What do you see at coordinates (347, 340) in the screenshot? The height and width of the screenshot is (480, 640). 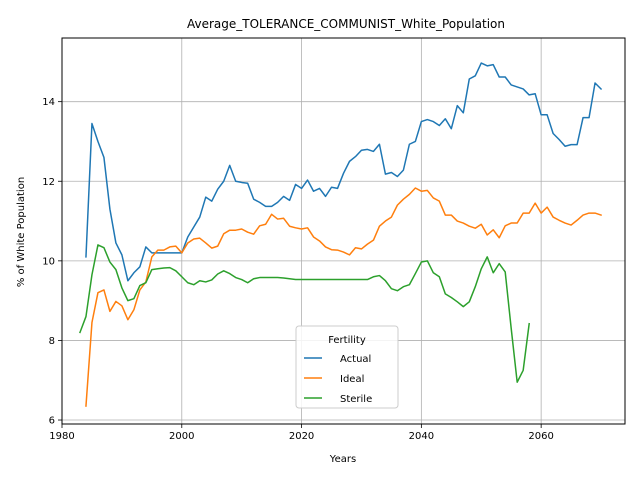 I see `legend-title: Fertility` at bounding box center [347, 340].